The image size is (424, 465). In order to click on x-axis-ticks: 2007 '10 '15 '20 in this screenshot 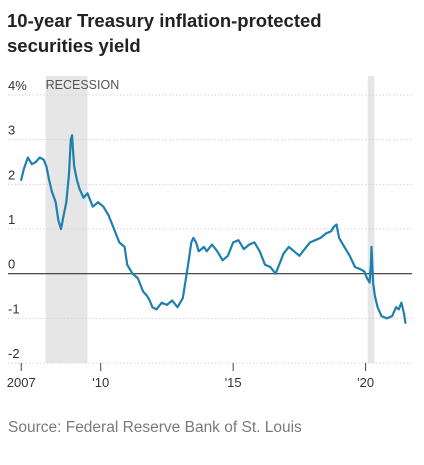, I will do `click(190, 376)`.